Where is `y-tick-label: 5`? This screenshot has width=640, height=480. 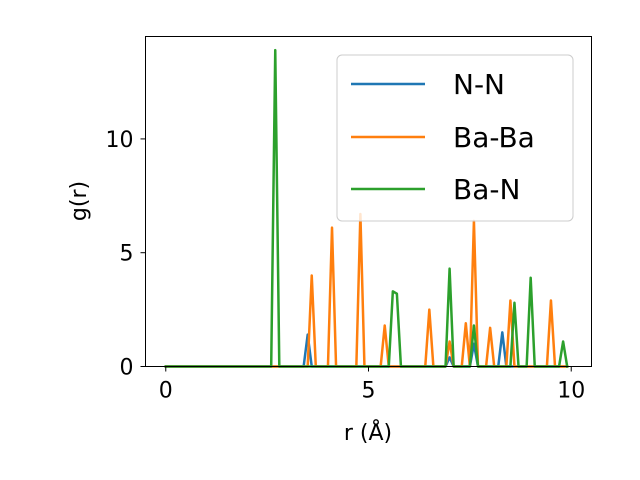 y-tick-label: 5 is located at coordinates (127, 254).